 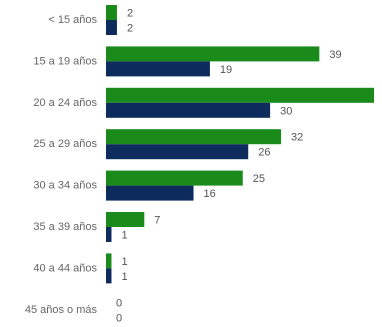 What do you see at coordinates (65, 144) in the screenshot?
I see `category-label: 25 a 29 años` at bounding box center [65, 144].